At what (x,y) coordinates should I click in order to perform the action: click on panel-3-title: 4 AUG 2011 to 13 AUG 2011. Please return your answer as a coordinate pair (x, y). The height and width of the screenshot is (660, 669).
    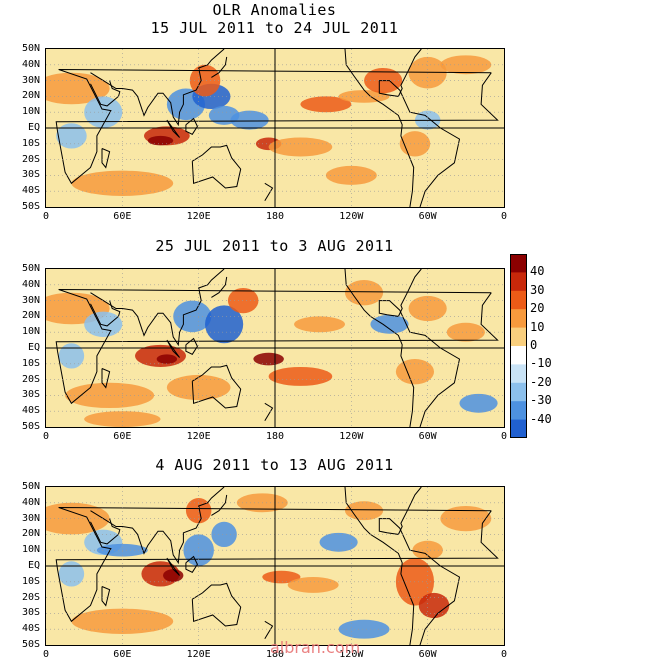
    Looking at the image, I should click on (274, 465).